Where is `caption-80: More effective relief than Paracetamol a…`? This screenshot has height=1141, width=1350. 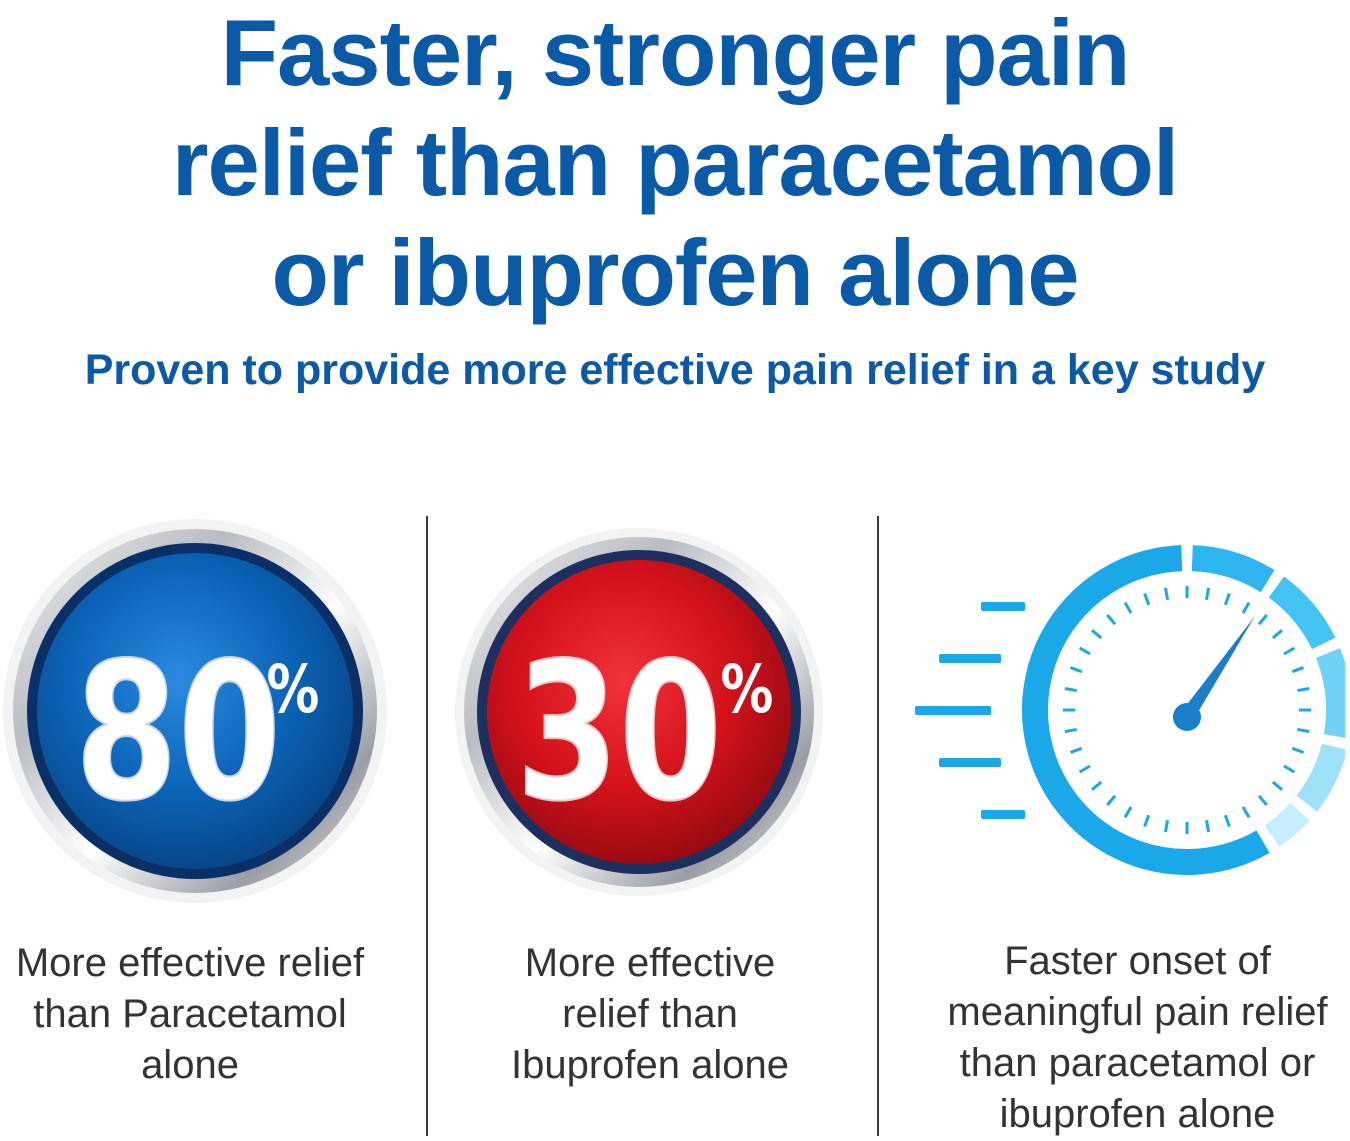 caption-80: More effective relief than Paracetamol a… is located at coordinates (190, 1014).